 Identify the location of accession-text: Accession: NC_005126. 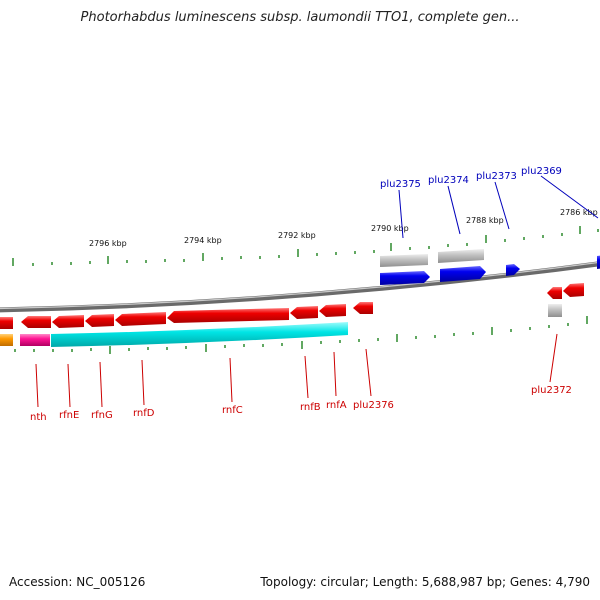
(77, 582).